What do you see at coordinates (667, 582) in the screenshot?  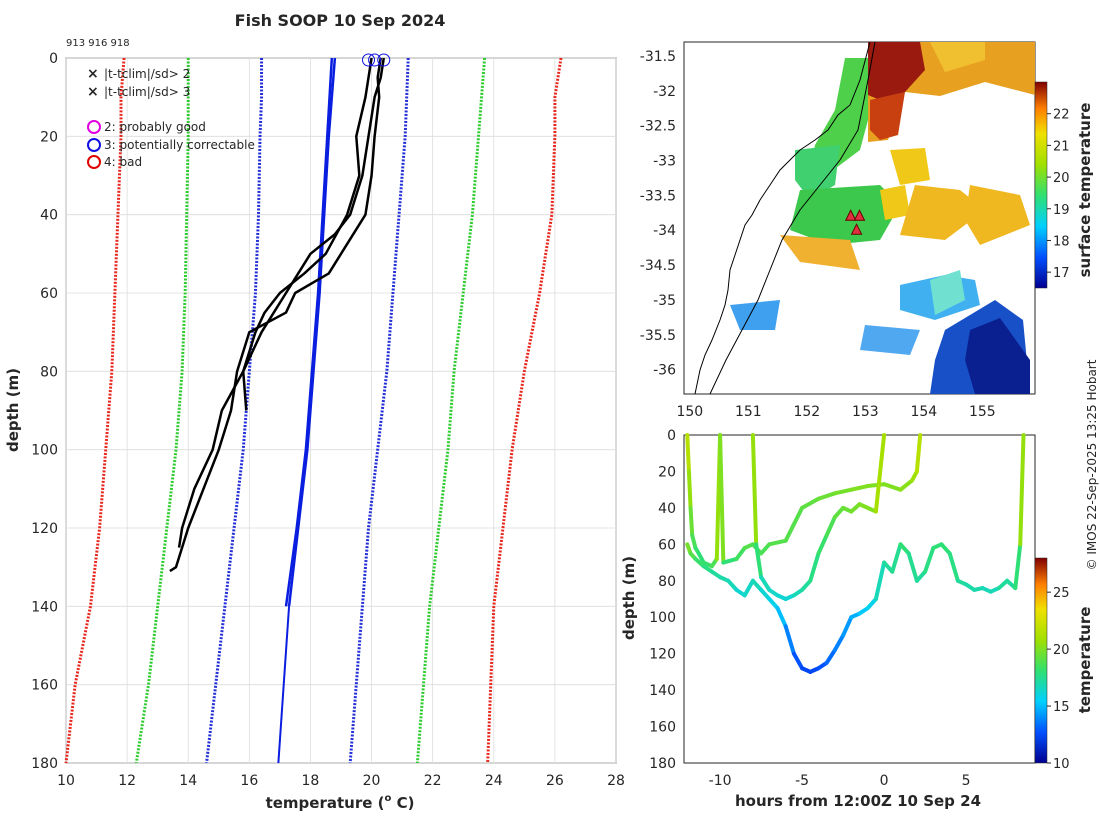 I see `ts-y-tick: 80` at bounding box center [667, 582].